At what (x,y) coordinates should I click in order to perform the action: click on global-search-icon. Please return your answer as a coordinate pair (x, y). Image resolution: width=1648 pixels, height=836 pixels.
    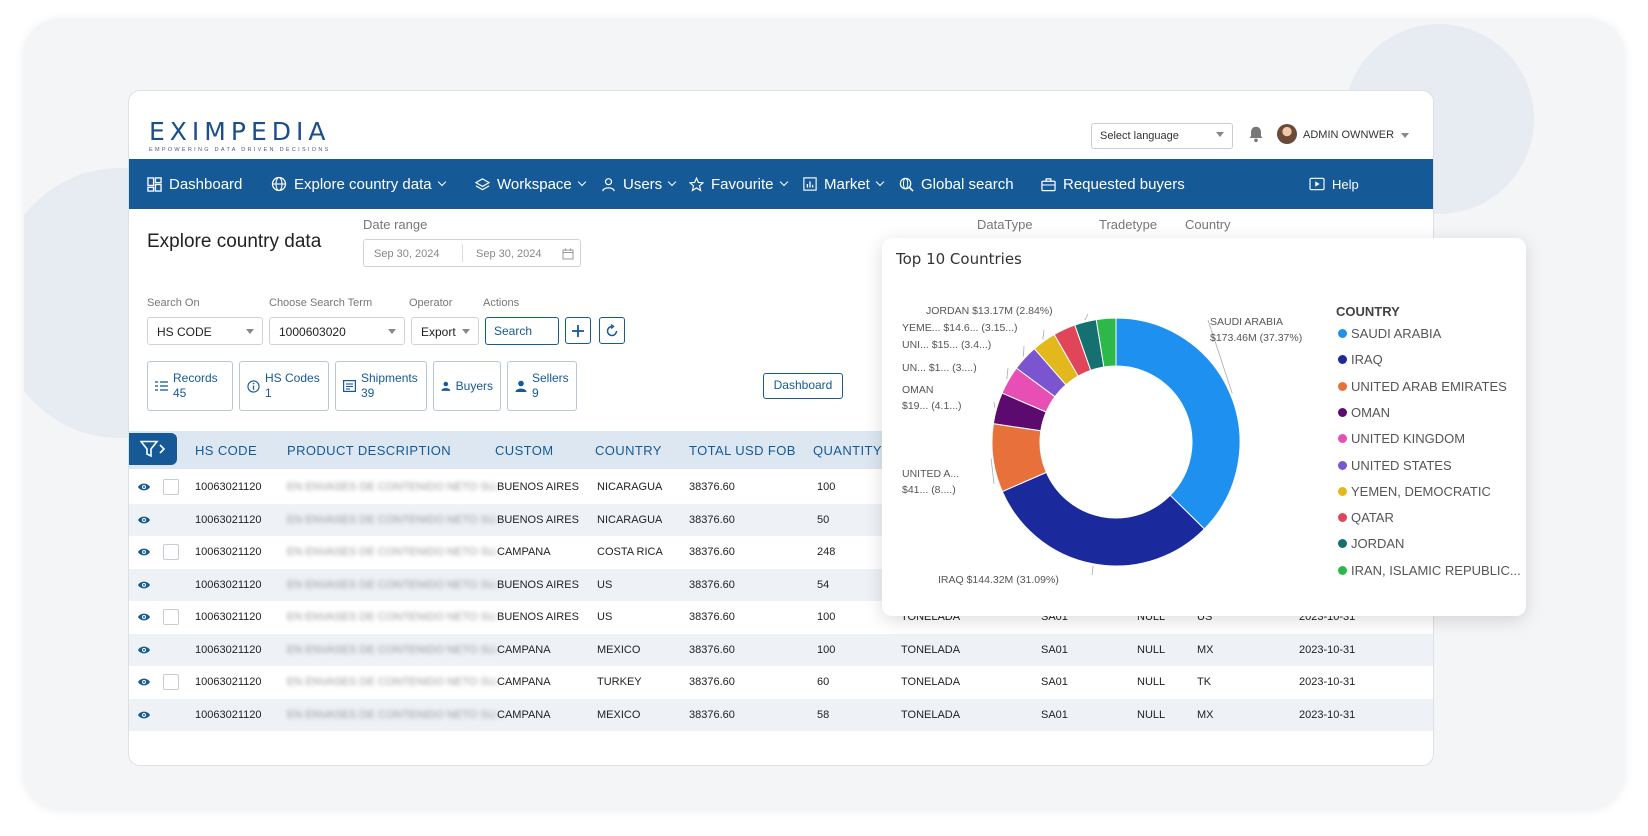
    Looking at the image, I should click on (906, 184).